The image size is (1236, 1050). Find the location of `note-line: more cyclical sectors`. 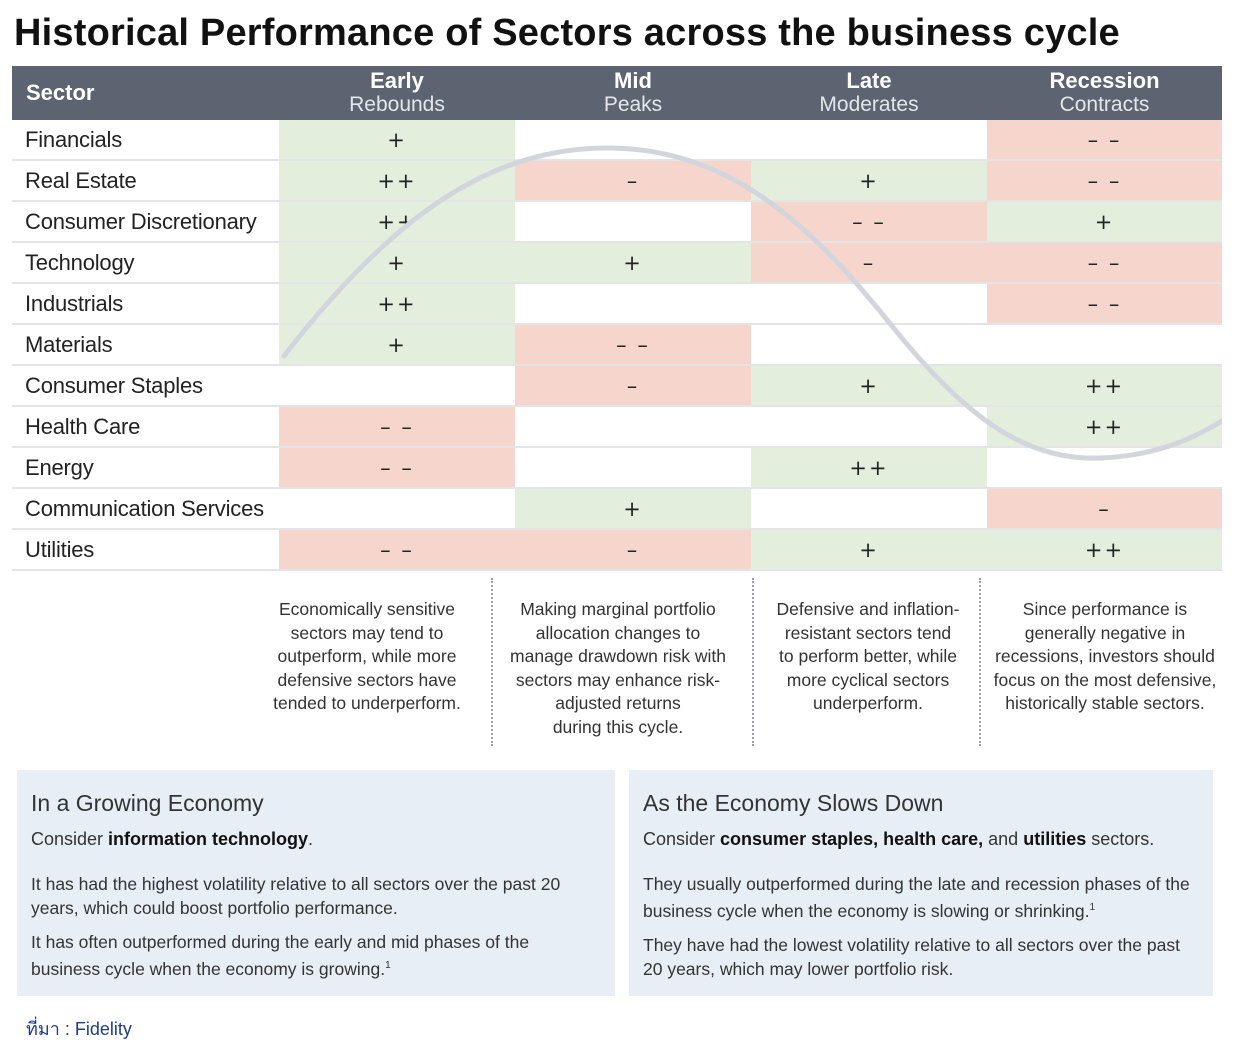

note-line: more cyclical sectors is located at coordinates (868, 679).